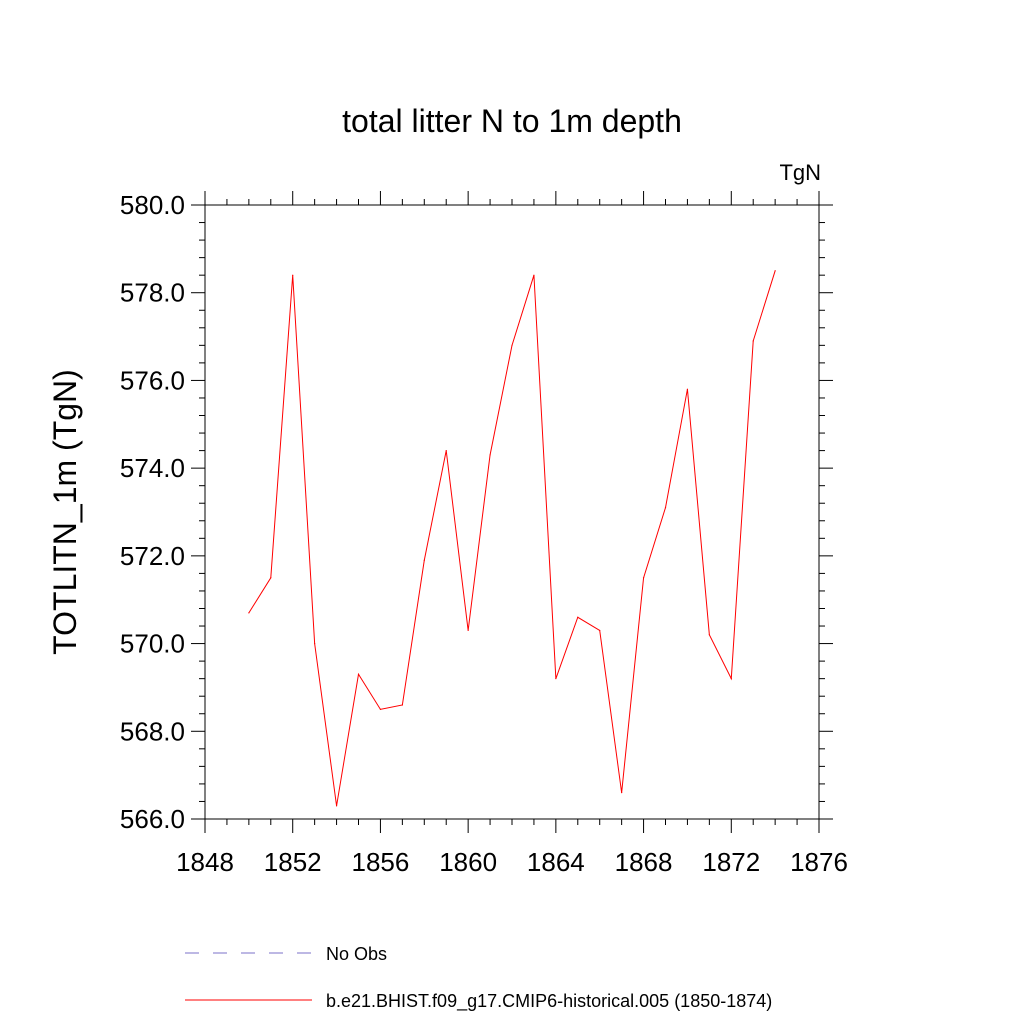 This screenshot has height=1024, width=1024. What do you see at coordinates (152, 205) in the screenshot?
I see `y-tick-label: 580.0` at bounding box center [152, 205].